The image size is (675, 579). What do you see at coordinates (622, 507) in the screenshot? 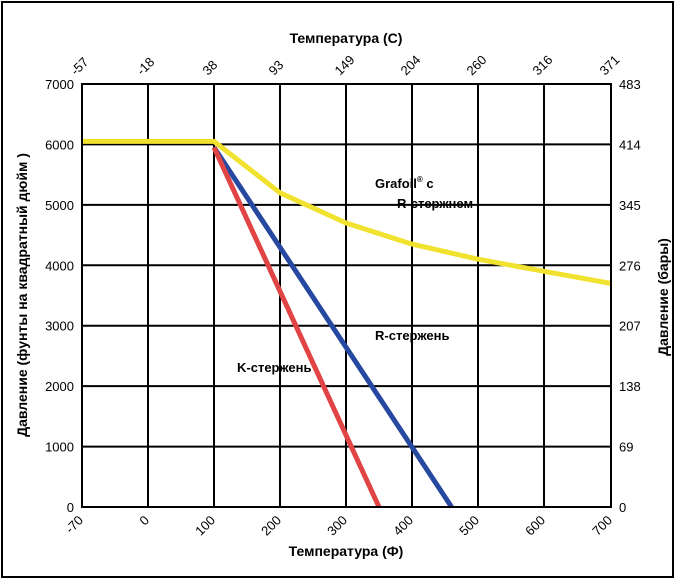
I see `y-tick-right: 0` at bounding box center [622, 507].